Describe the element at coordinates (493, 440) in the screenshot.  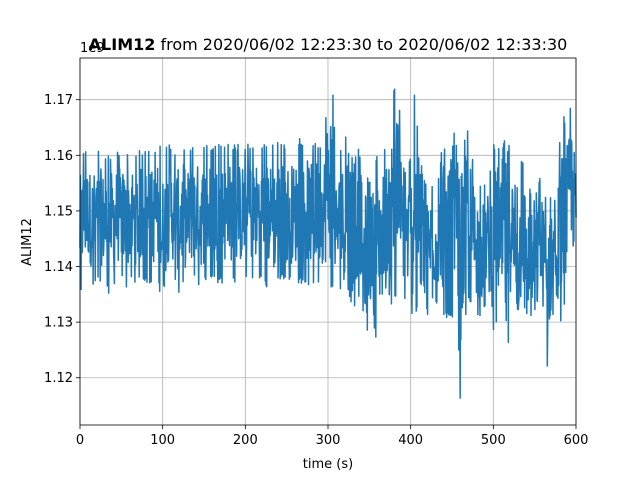
I see `x-tick-label: 500` at that location.